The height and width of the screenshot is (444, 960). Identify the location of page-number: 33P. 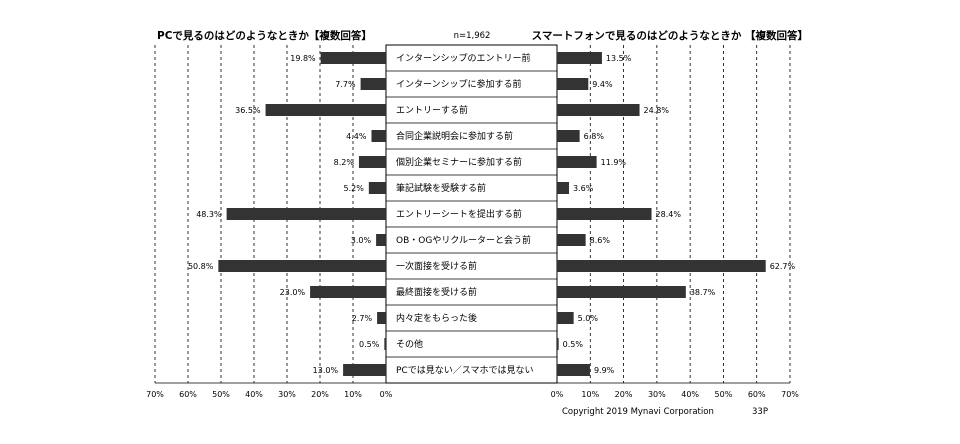
(760, 412).